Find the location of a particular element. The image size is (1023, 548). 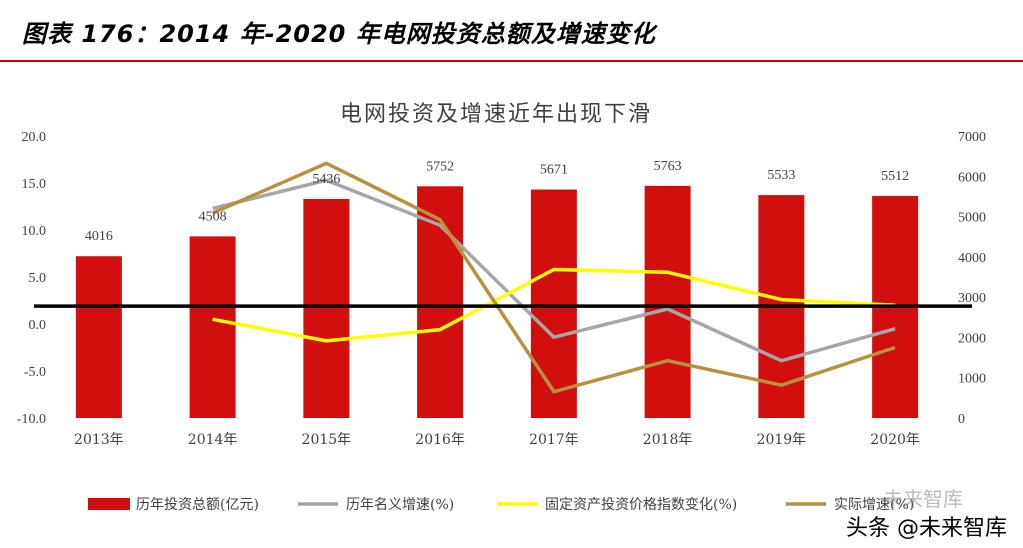

watermark: 头条 @未来智库 is located at coordinates (926, 526).